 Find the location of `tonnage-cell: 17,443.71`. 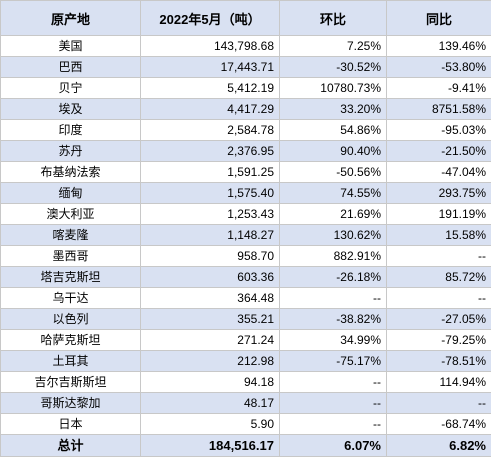

tonnage-cell: 17,443.71 is located at coordinates (210, 67).